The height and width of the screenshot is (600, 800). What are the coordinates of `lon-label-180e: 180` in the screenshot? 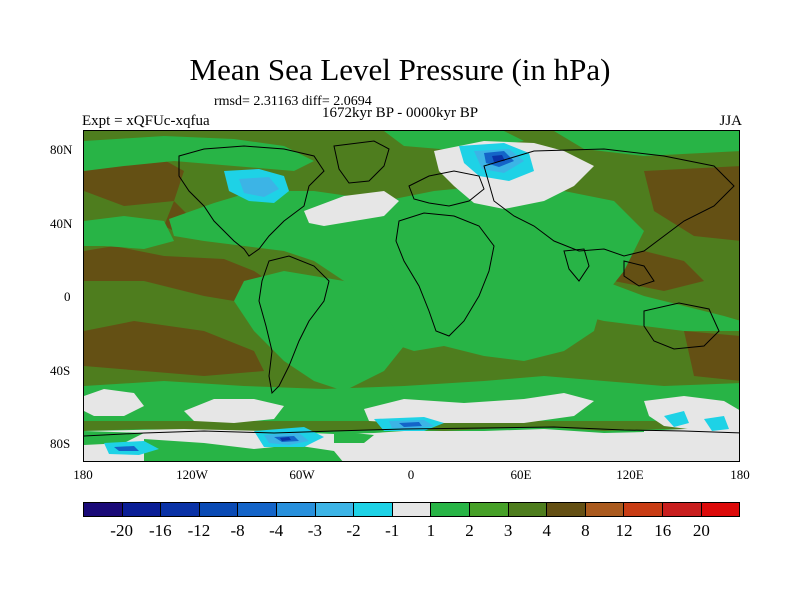 It's located at (740, 474).